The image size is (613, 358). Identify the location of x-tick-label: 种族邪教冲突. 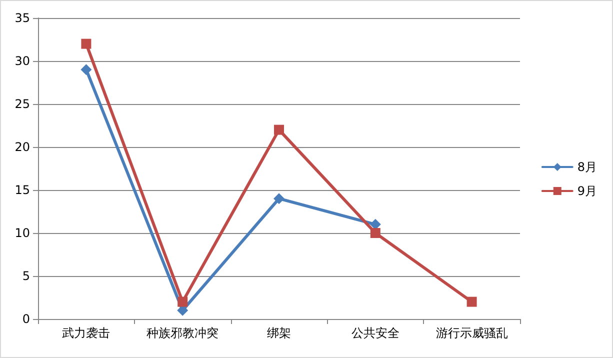
(182, 333).